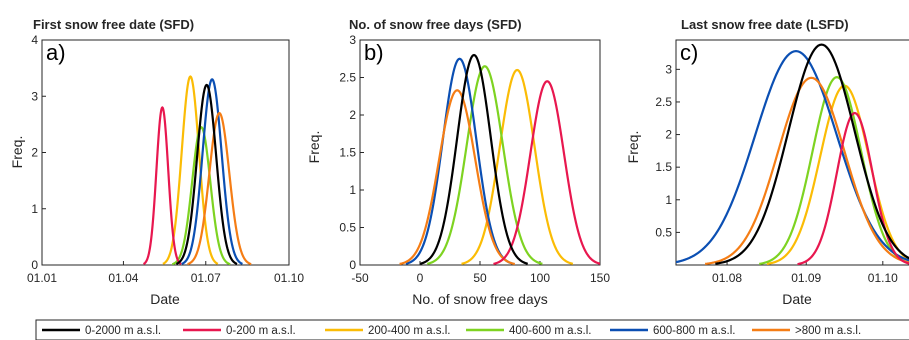 The height and width of the screenshot is (340, 909). Describe the element at coordinates (34, 265) in the screenshot. I see `panel-a-ytick-label: 0` at that location.